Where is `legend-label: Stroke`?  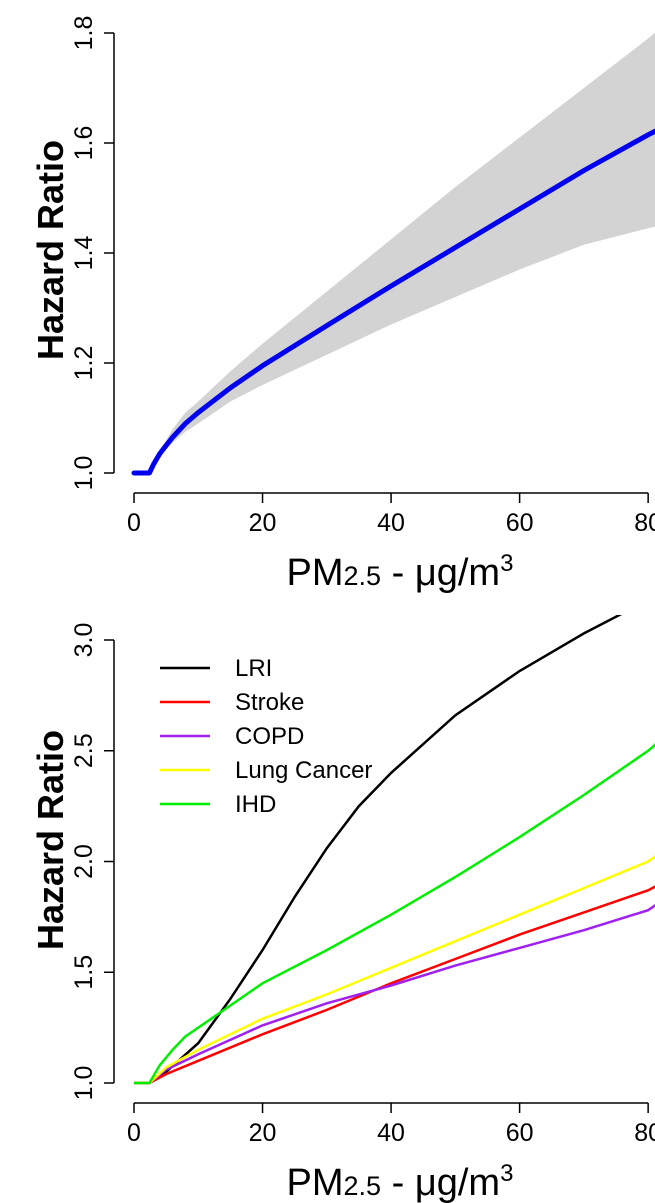
legend-label: Stroke is located at coordinates (269, 702).